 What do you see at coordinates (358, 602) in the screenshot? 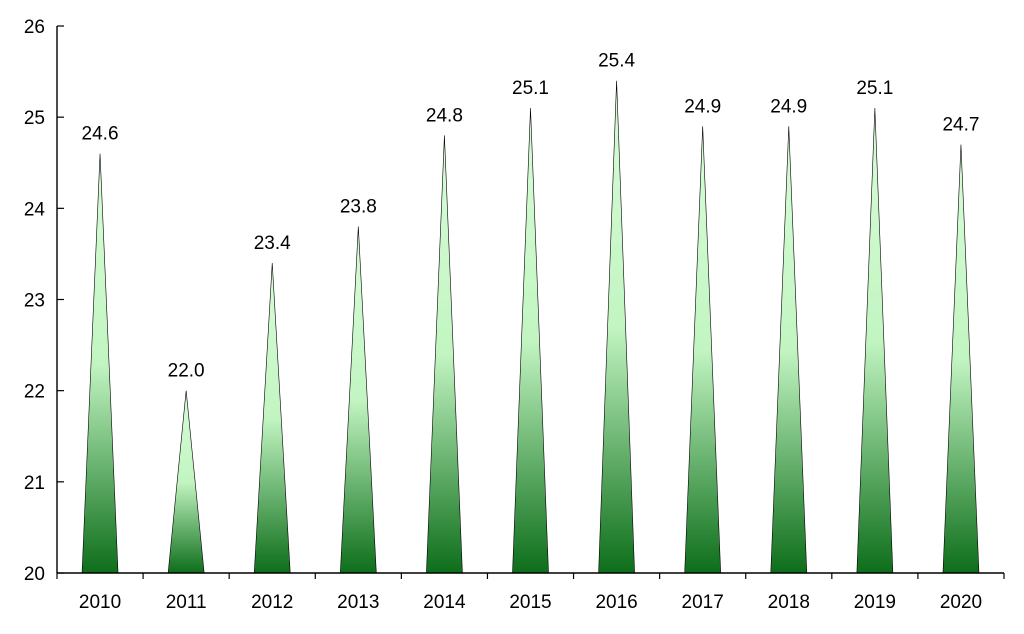
I see `x-tick-label-2013: 2013` at bounding box center [358, 602].